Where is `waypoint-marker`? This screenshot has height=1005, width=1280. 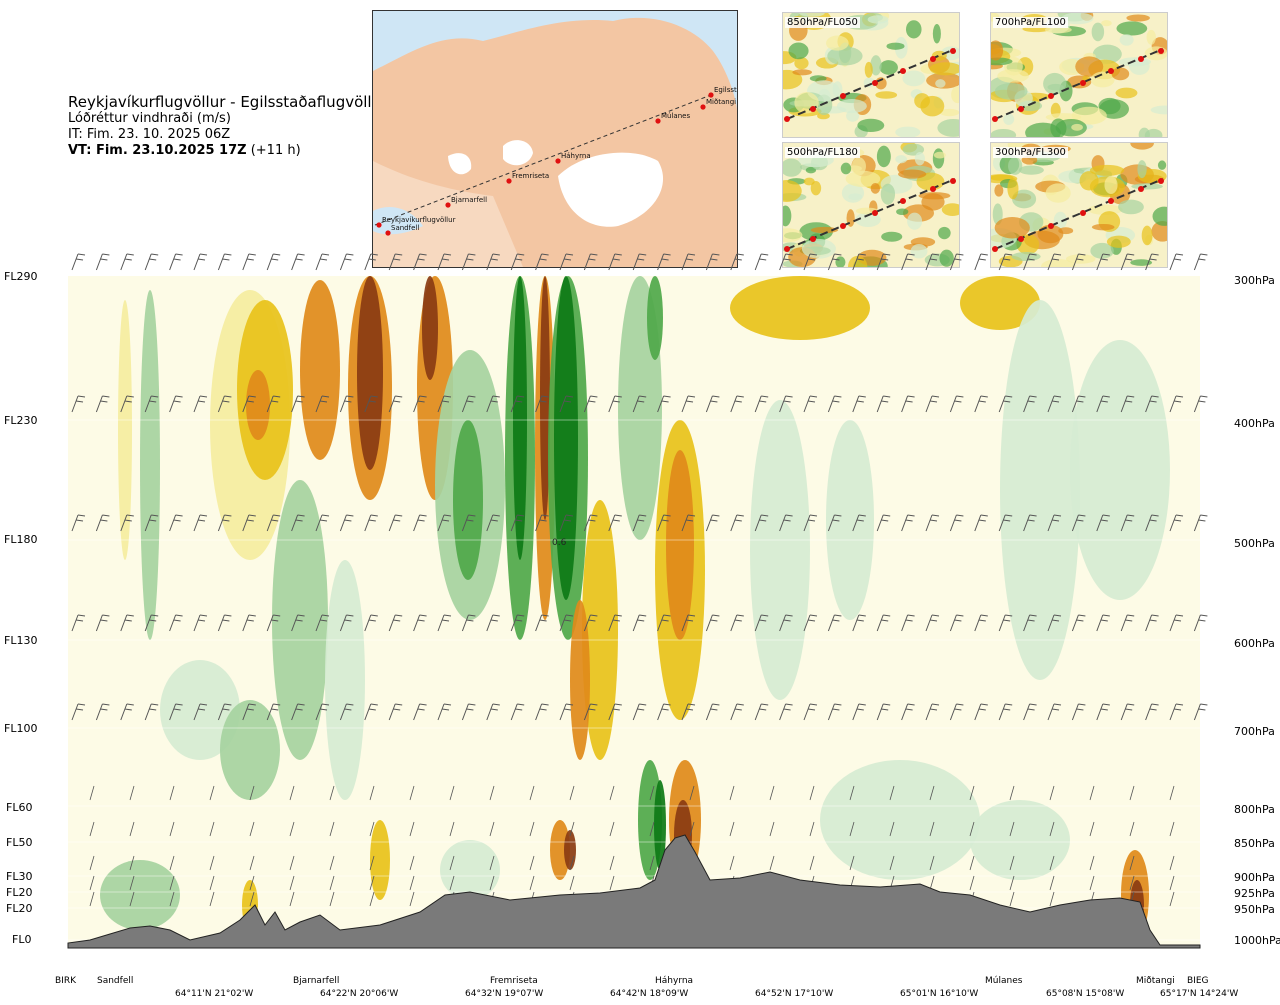 waypoint-marker is located at coordinates (658, 121).